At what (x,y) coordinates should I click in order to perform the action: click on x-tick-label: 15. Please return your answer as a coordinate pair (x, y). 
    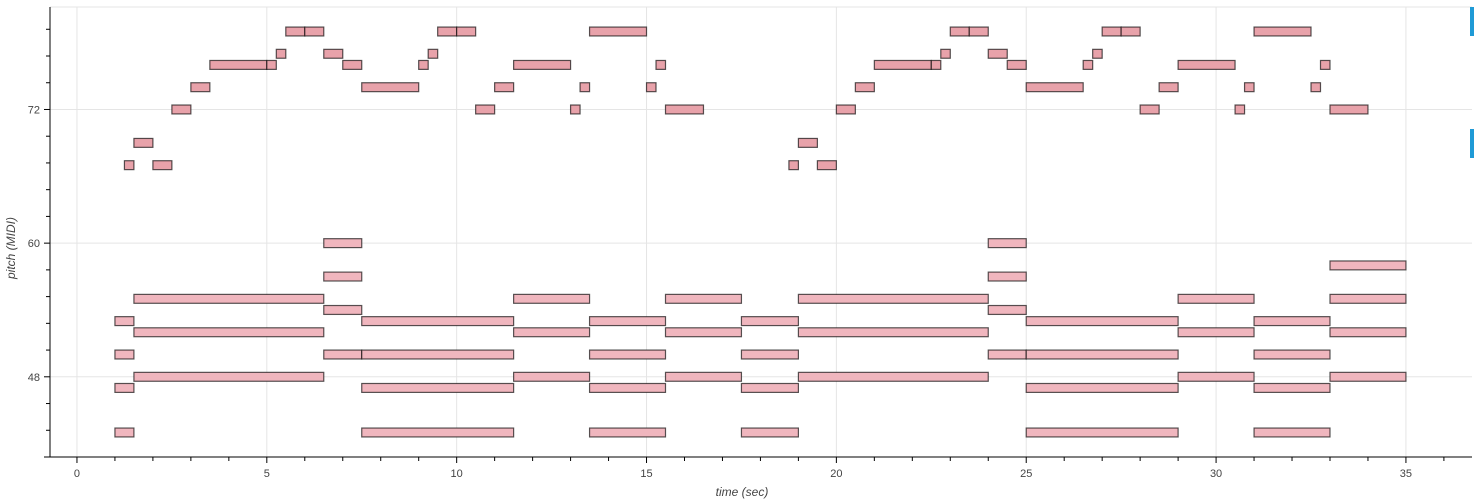
    Looking at the image, I should click on (646, 474).